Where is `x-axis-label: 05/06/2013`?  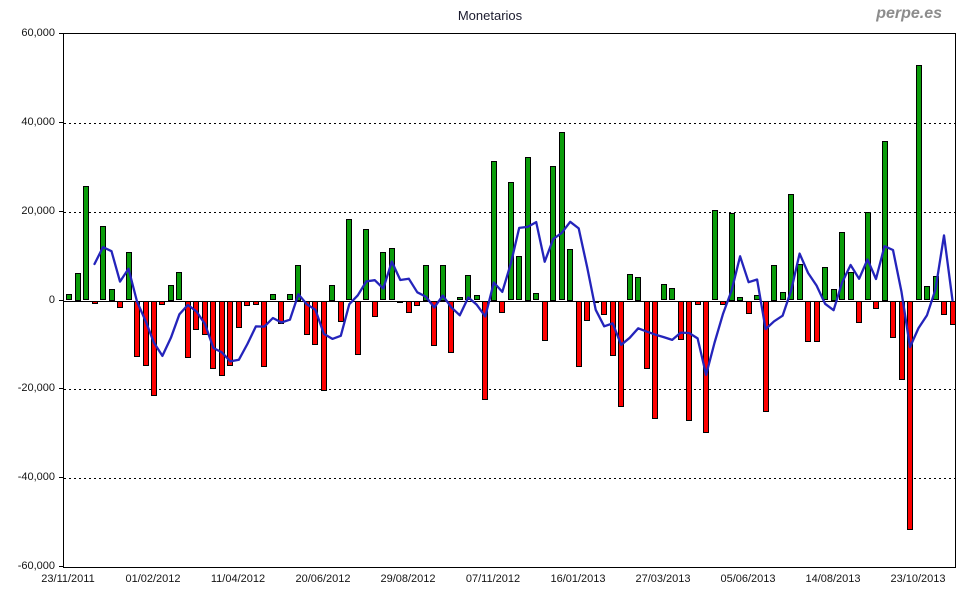 x-axis-label: 05/06/2013 is located at coordinates (748, 579).